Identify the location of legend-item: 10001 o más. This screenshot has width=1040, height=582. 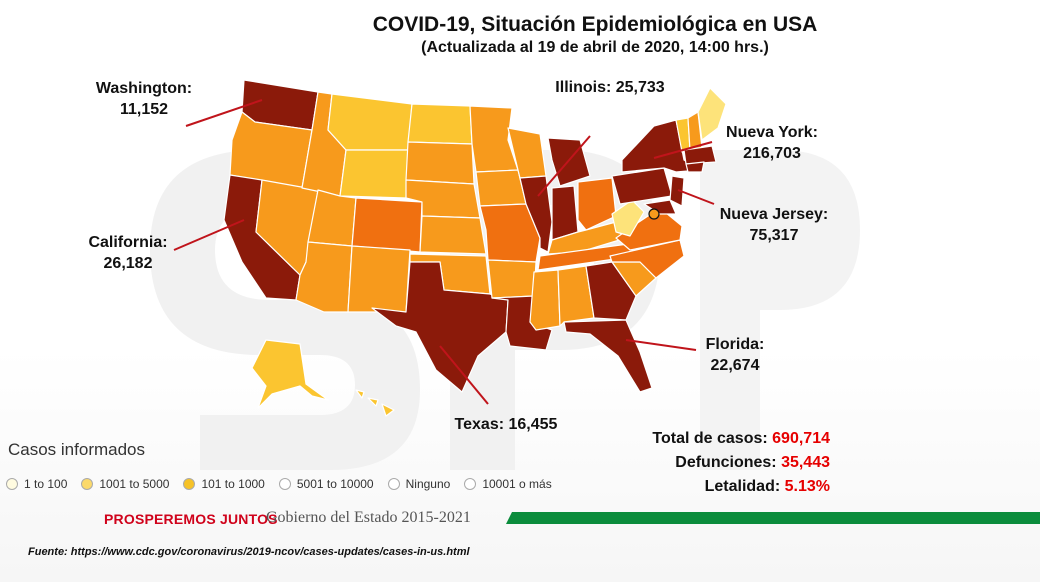
(508, 484).